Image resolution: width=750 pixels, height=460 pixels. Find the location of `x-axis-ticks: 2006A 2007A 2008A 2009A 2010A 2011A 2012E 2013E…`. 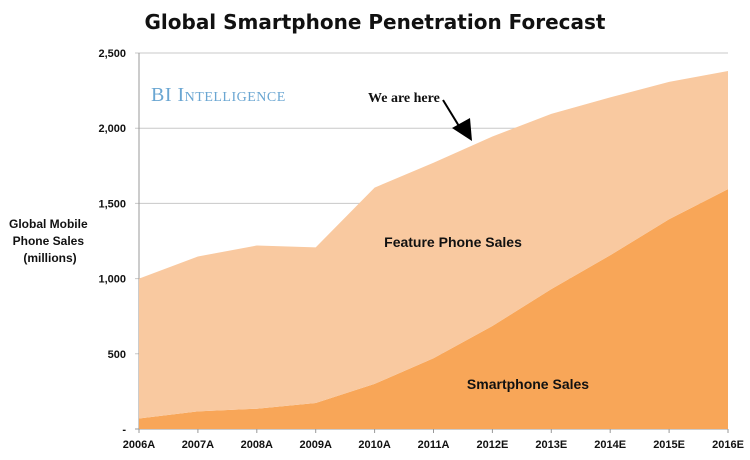

x-axis-ticks: 2006A 2007A 2008A 2009A 2010A 2011A 2012E 2013E… is located at coordinates (433, 440).